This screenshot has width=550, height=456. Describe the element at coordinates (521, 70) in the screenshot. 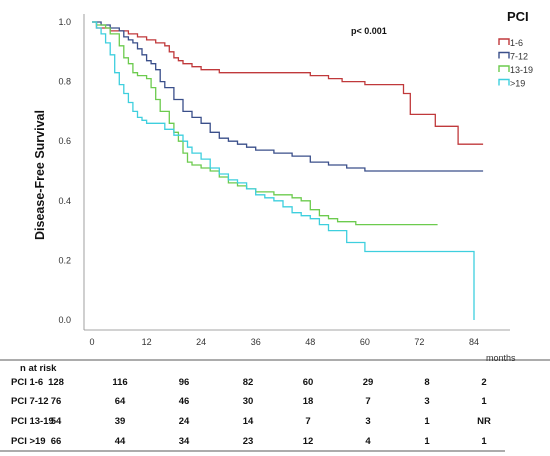

I see `legend-label: 13-19` at that location.